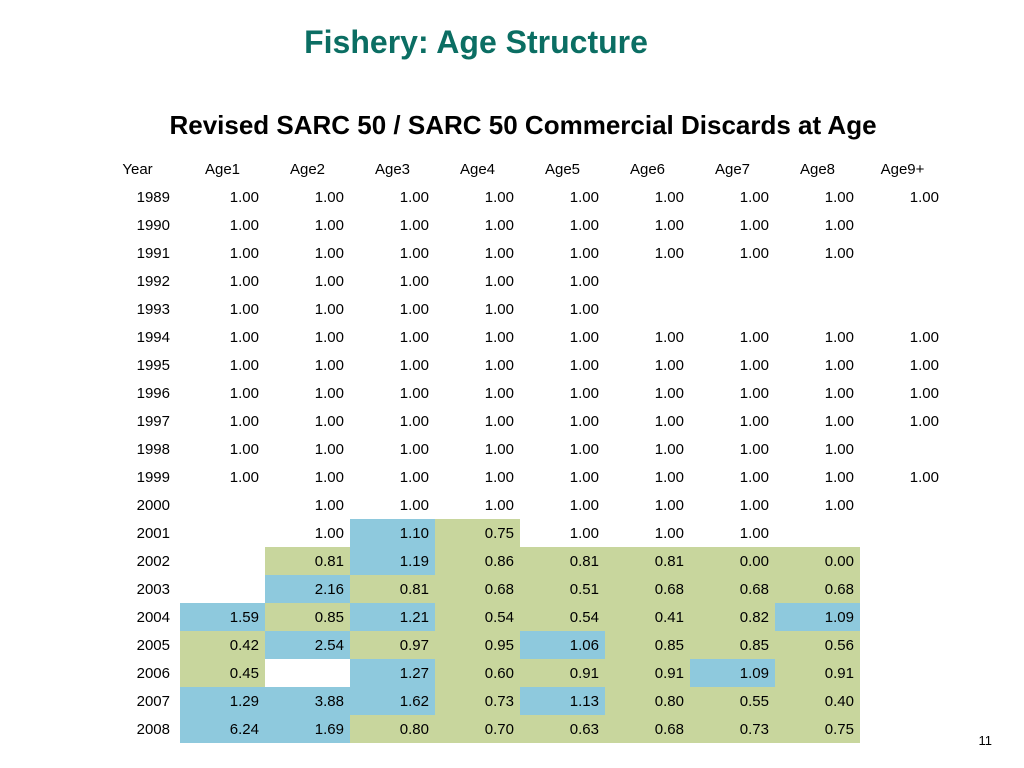 This screenshot has width=1024, height=768. I want to click on value-cell: 0.82, so click(732, 617).